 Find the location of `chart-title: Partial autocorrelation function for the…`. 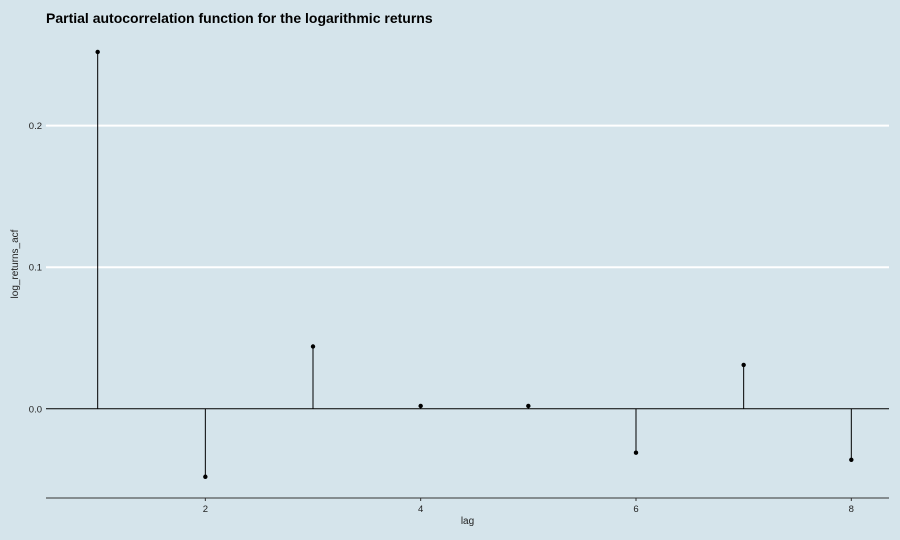

chart-title: Partial autocorrelation function for the… is located at coordinates (239, 18).